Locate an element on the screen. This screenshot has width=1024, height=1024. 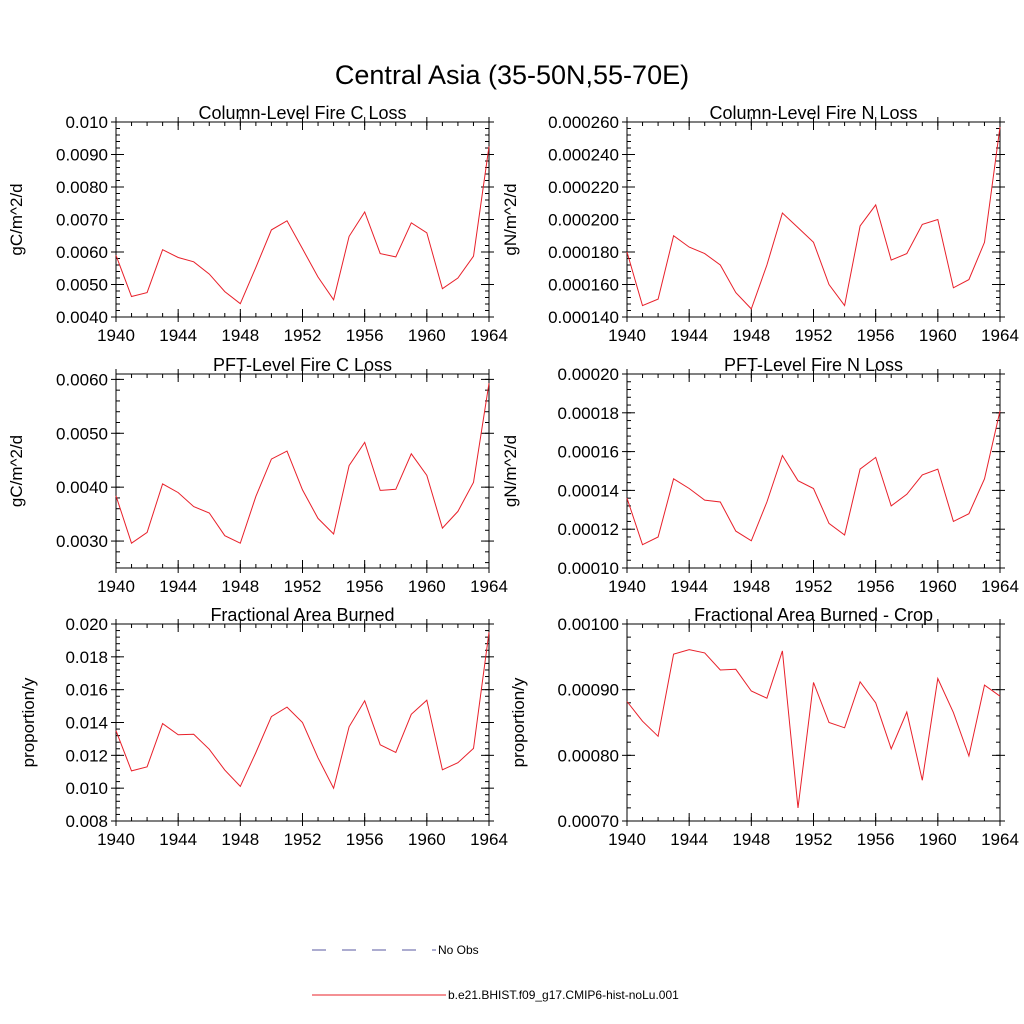
y-tick-label: 0.0080 is located at coordinates (82, 187).